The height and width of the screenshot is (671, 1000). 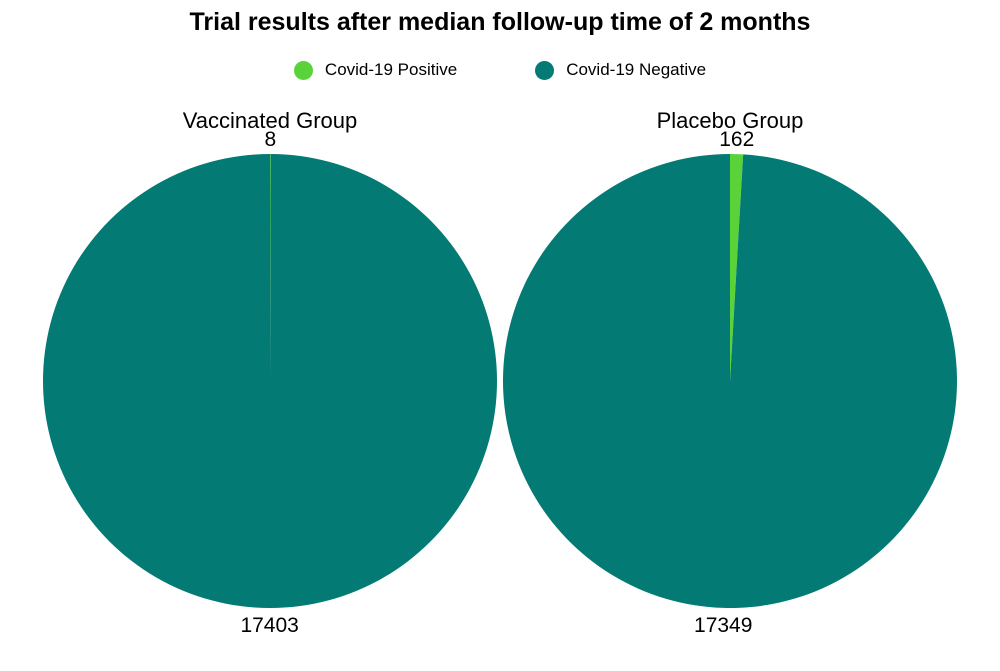 What do you see at coordinates (270, 139) in the screenshot?
I see `slice-label-covid-19-positive: 8` at bounding box center [270, 139].